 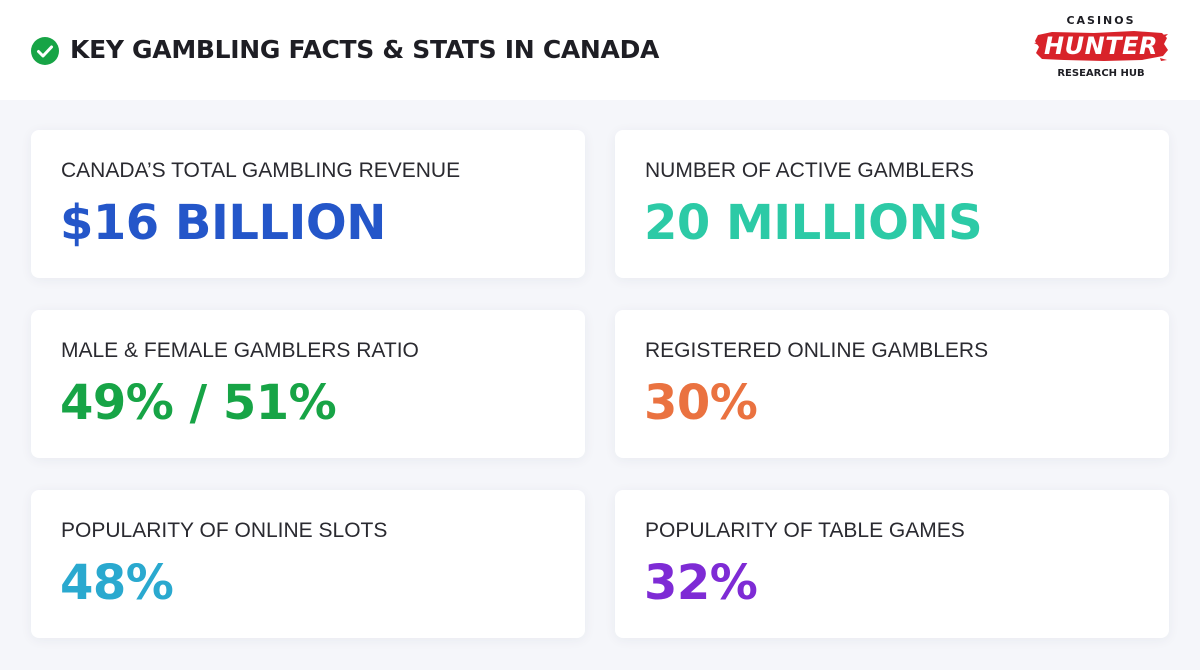 I want to click on stat-value: 32%, so click(x=701, y=583).